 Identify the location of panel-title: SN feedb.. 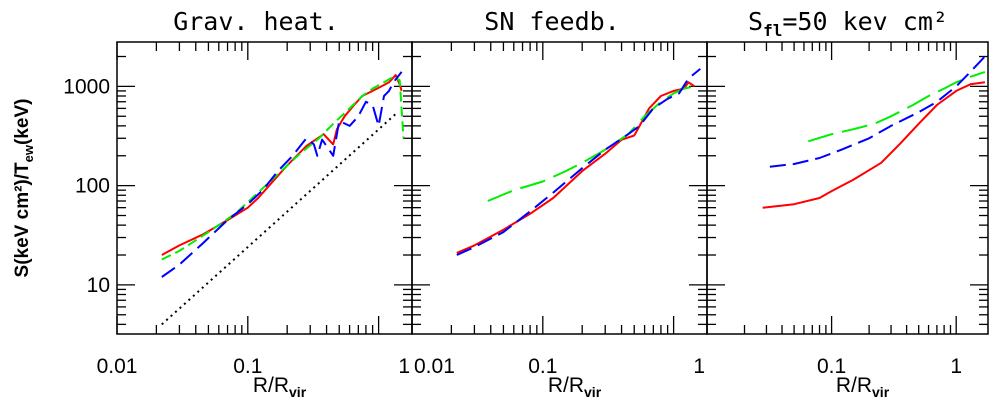
(551, 21).